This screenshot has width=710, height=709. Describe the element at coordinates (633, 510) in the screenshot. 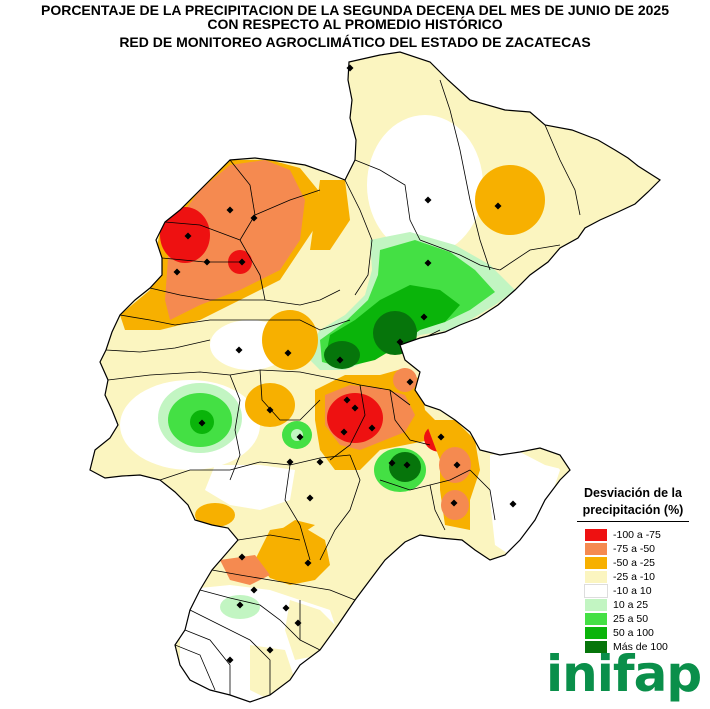

I see `legend-title-line2: precipitación (%)` at that location.